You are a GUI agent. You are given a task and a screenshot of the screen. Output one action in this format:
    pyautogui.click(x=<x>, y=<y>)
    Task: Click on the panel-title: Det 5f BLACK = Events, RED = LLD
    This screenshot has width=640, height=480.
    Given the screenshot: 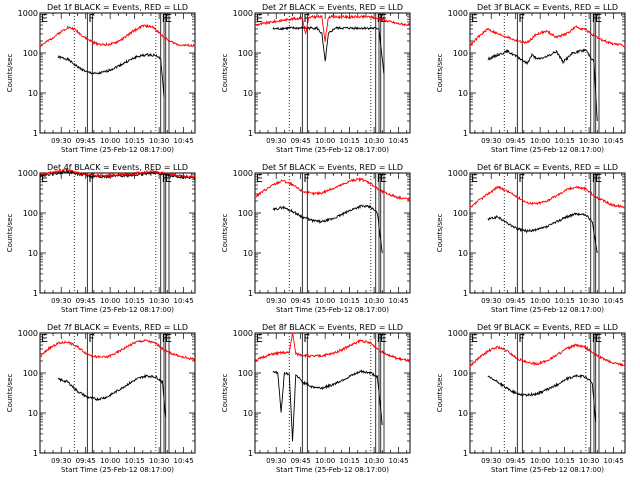 What is the action you would take?
    pyautogui.click(x=332, y=167)
    